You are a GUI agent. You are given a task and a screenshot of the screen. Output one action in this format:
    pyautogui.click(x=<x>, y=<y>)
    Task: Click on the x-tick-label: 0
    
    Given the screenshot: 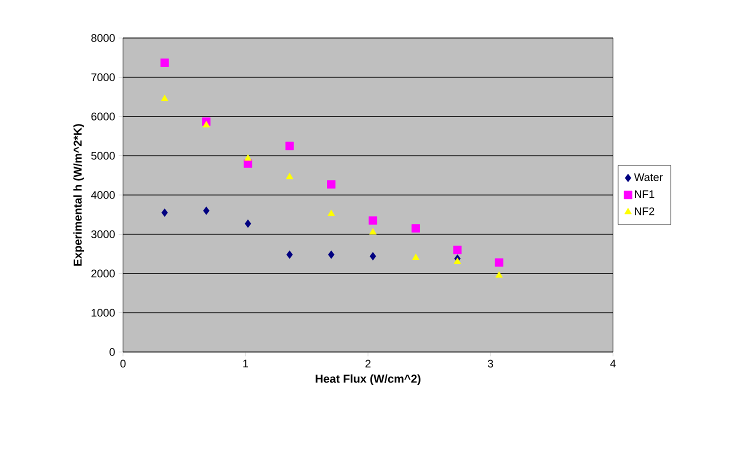 What is the action you would take?
    pyautogui.click(x=123, y=364)
    